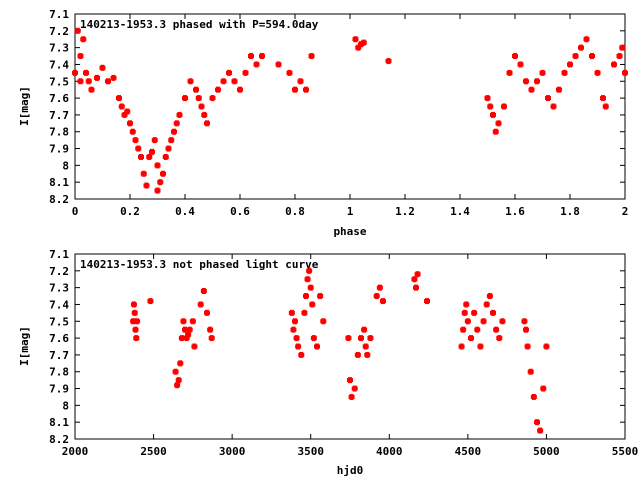 Image resolution: width=640 pixels, height=480 pixels. I want to click on phased-xtick-label: 1, so click(350, 211).